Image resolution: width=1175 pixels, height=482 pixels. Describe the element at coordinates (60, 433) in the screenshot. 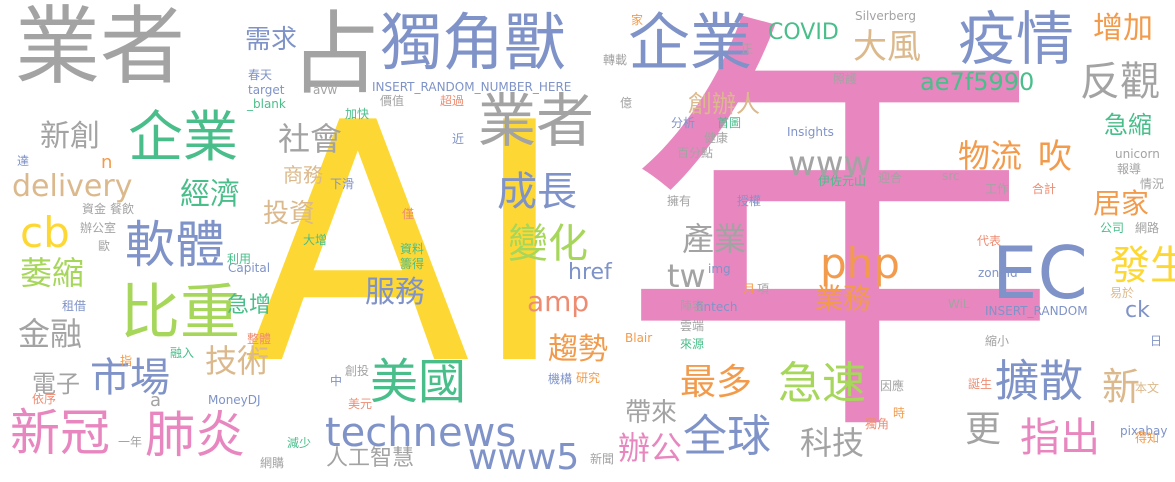

I see `cloud-word: 新冠` at that location.